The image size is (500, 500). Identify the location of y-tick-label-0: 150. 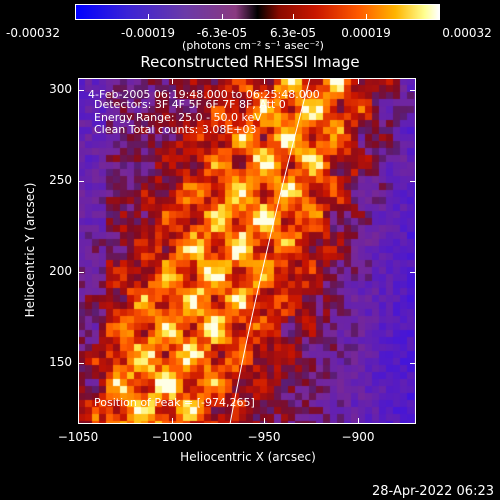
(60, 362).